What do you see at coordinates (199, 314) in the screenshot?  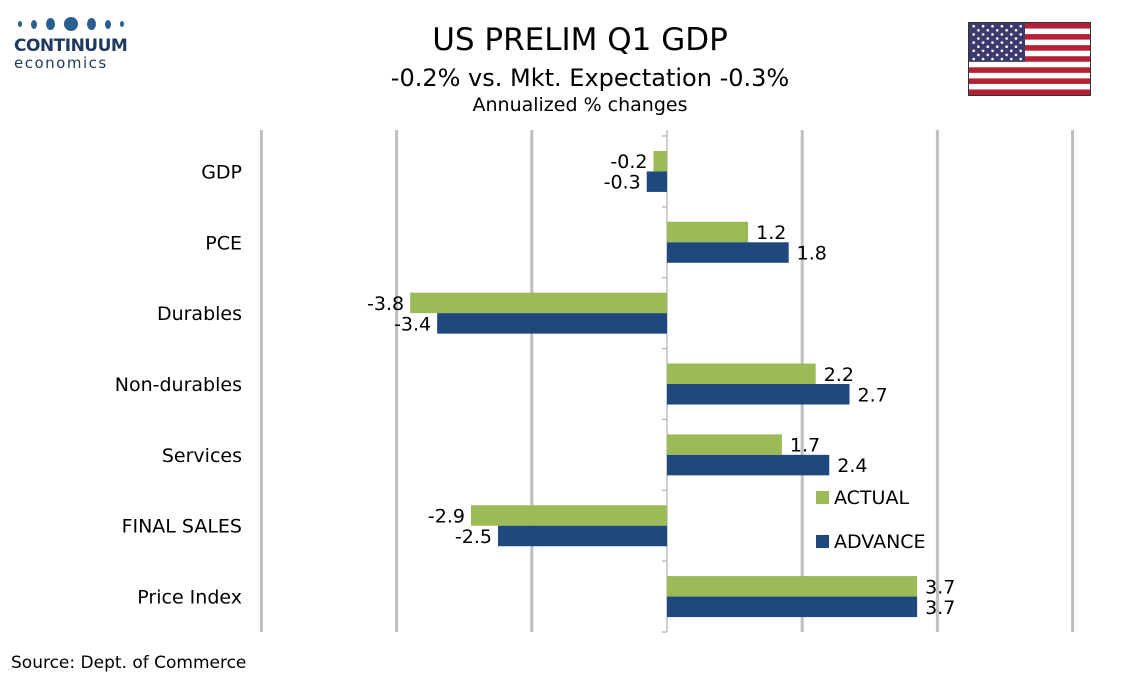 I see `category-label: Durables` at bounding box center [199, 314].